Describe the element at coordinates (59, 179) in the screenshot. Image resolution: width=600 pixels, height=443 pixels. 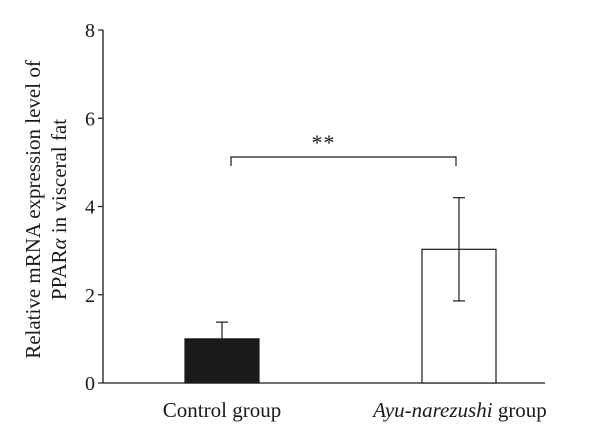
I see `y-axis-label-line-2-part-2: in visceral fat` at that location.